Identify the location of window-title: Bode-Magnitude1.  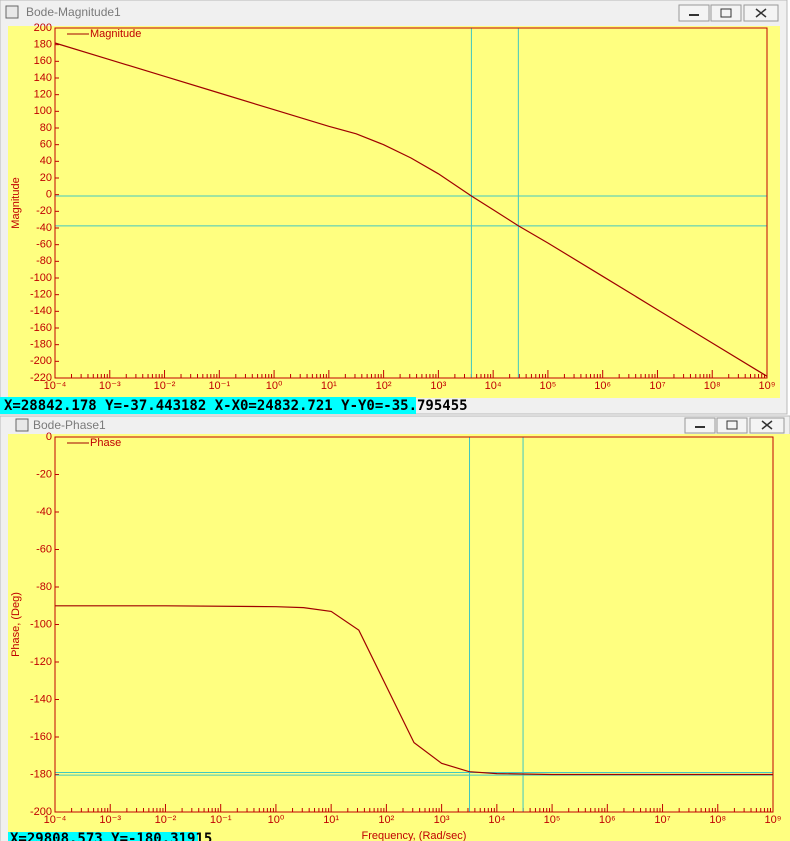
(73, 12).